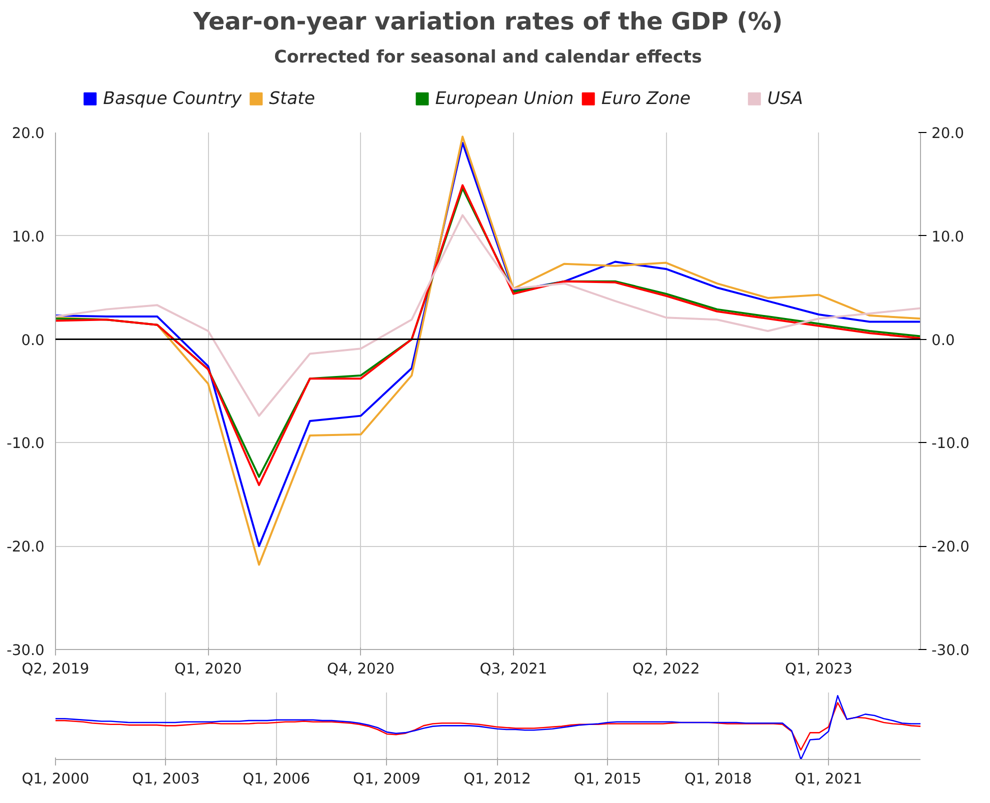 This screenshot has height=803, width=990. What do you see at coordinates (818, 669) in the screenshot?
I see `x-tick-label: Q1, 2023` at bounding box center [818, 669].